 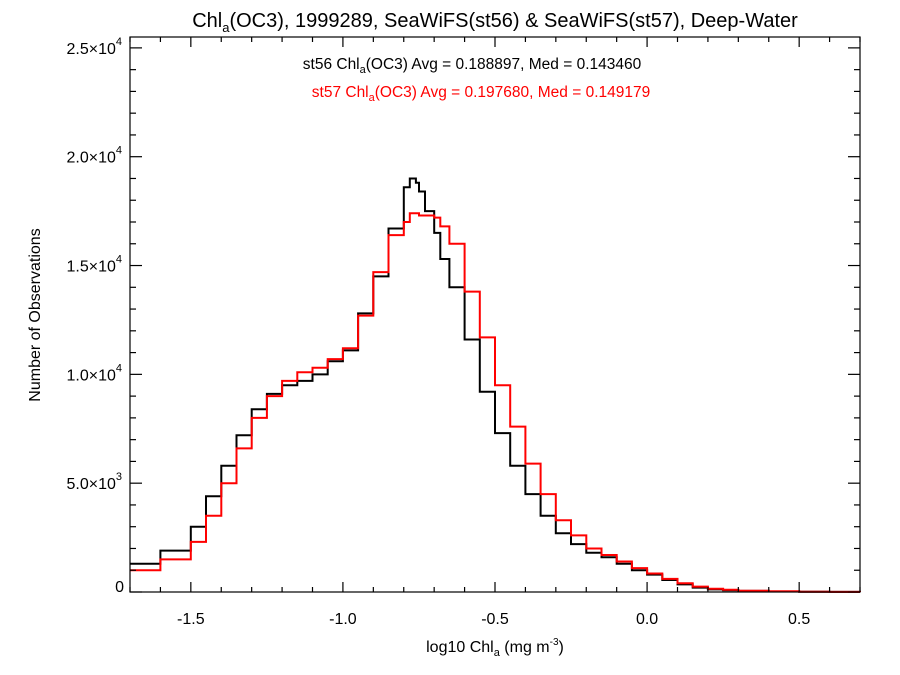 I want to click on x-axis-label: log10 Chla (mg m-3), so click(x=495, y=648).